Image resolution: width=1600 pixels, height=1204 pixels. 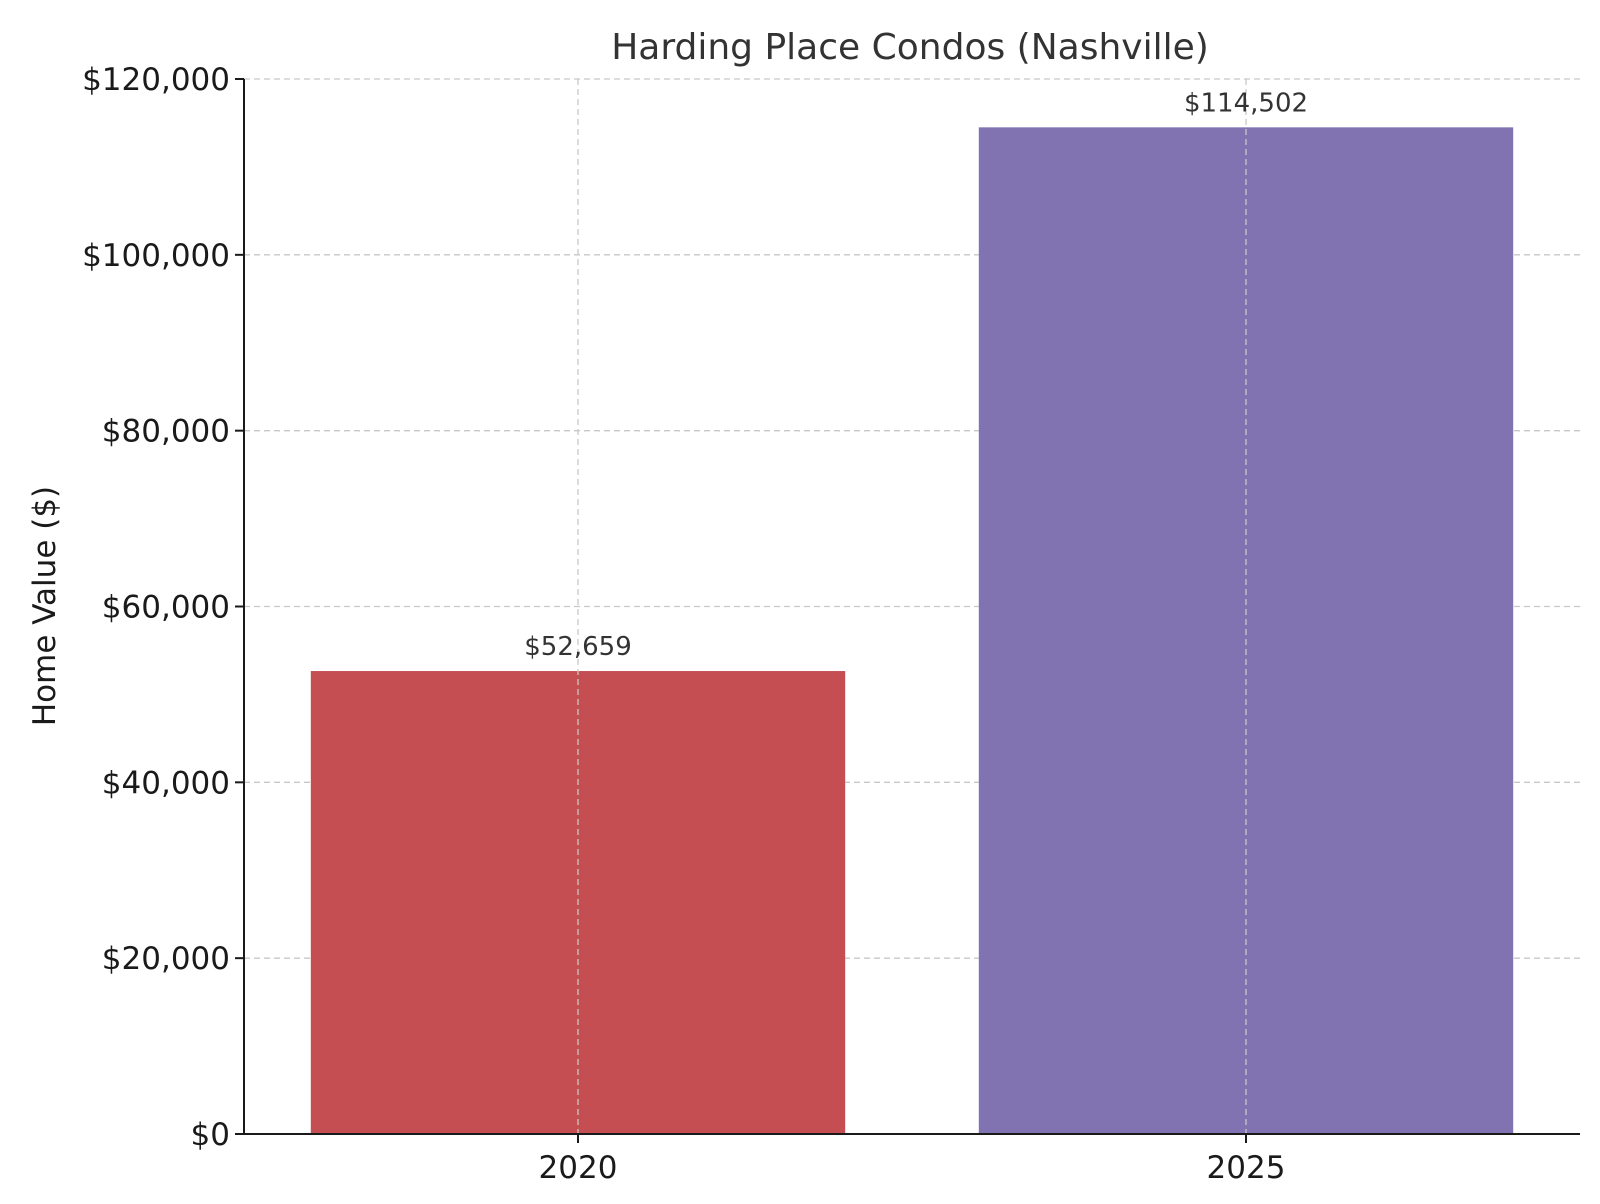 What do you see at coordinates (910, 47) in the screenshot?
I see `chart-title: Harding Place Condos (Nashville)` at bounding box center [910, 47].